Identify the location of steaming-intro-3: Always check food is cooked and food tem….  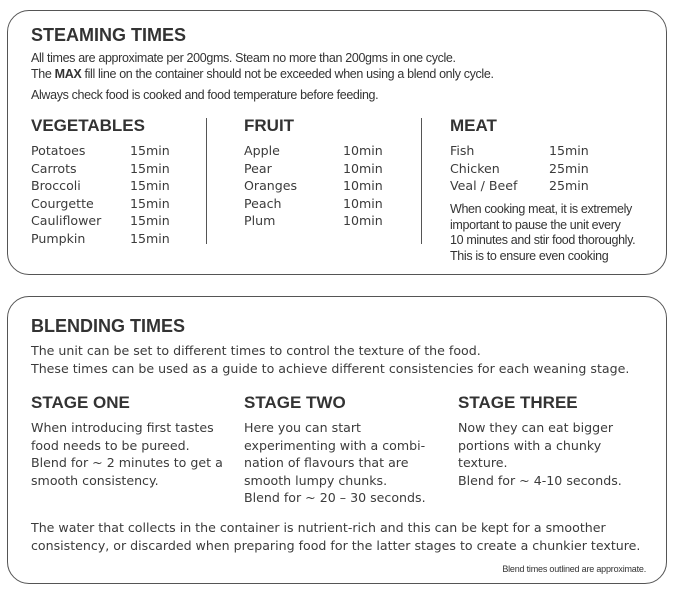
(205, 95).